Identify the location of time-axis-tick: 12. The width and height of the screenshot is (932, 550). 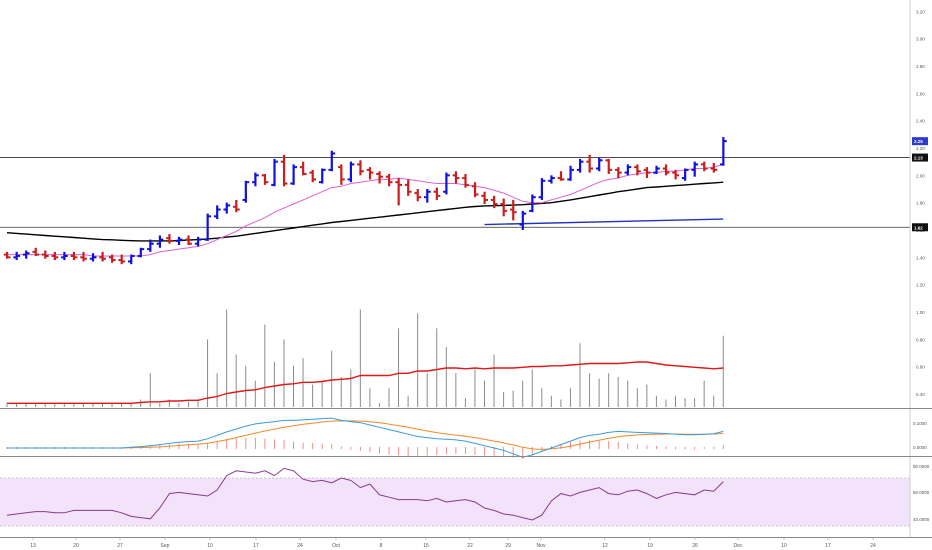
(605, 546).